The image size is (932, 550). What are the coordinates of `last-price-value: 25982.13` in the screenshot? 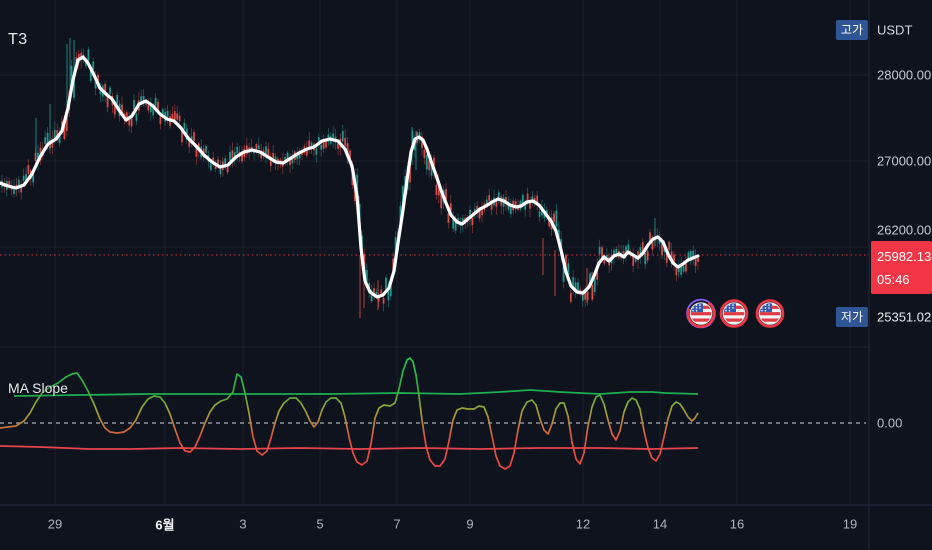 It's located at (904, 256).